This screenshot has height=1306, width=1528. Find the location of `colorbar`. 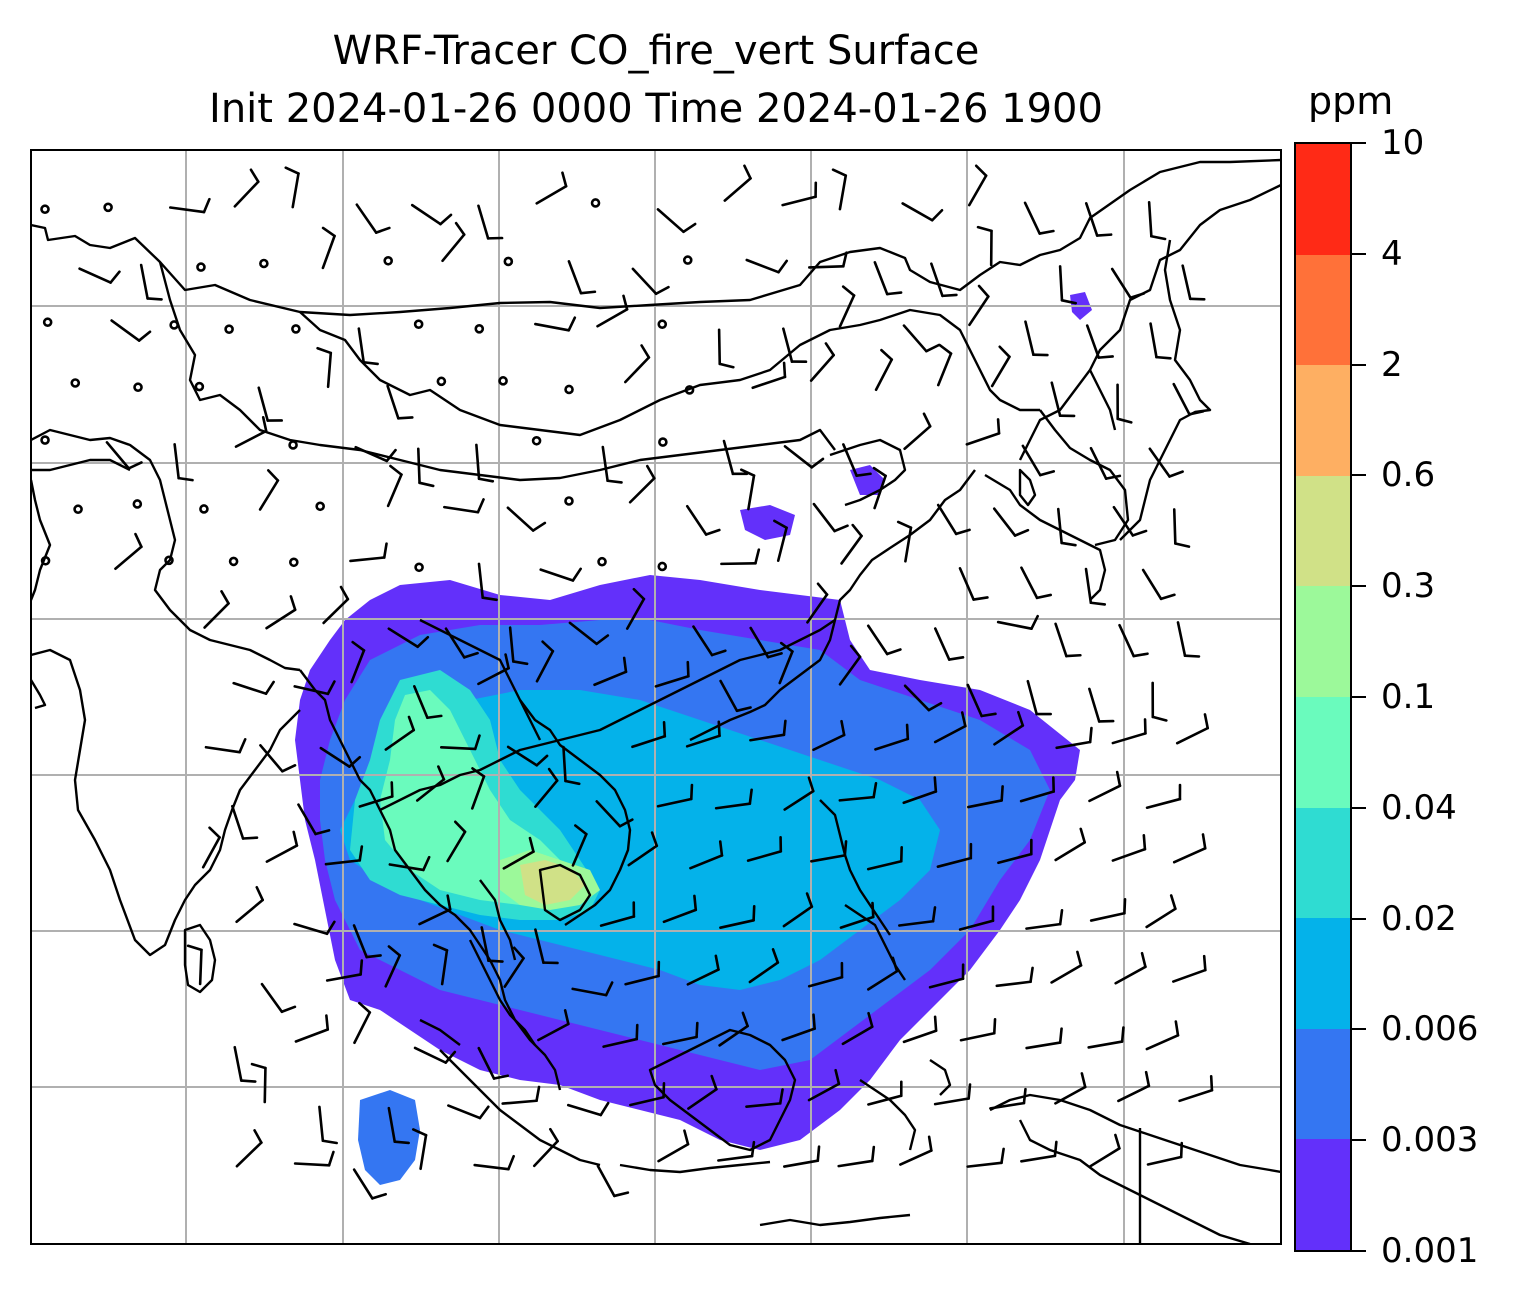

colorbar is located at coordinates (1323, 697).